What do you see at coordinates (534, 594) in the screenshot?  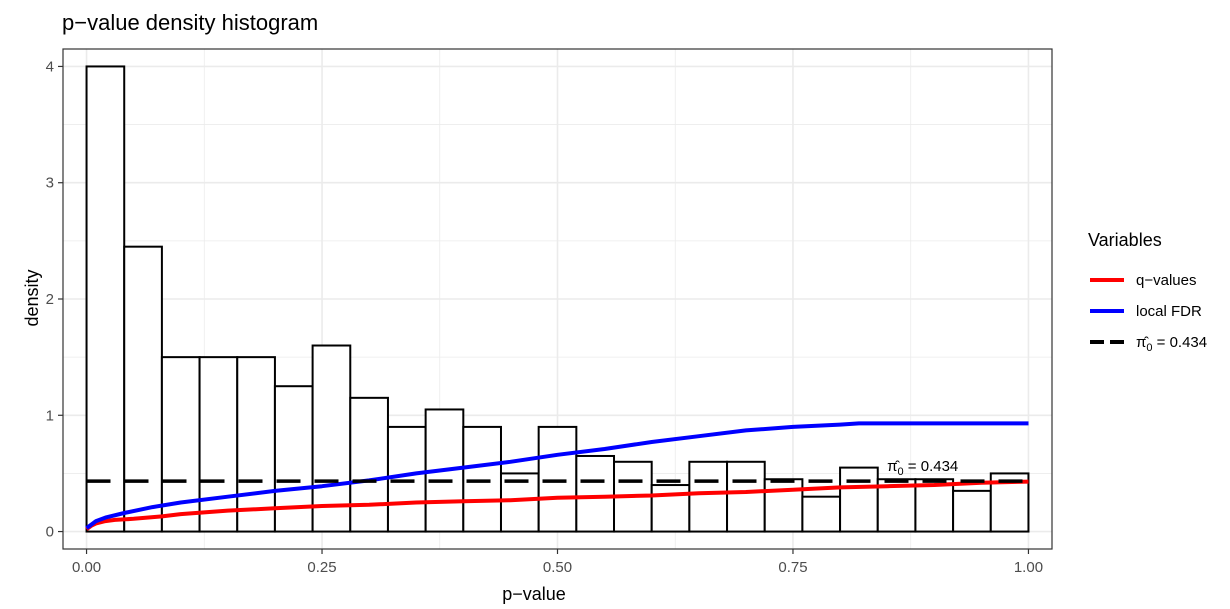 I see `x-axis-title: p−value` at bounding box center [534, 594].